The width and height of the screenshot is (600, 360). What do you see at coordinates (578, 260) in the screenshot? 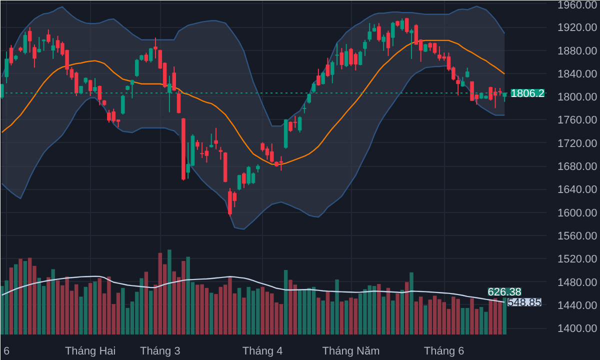
I see `y-tick-label: 1520.00` at bounding box center [578, 260].